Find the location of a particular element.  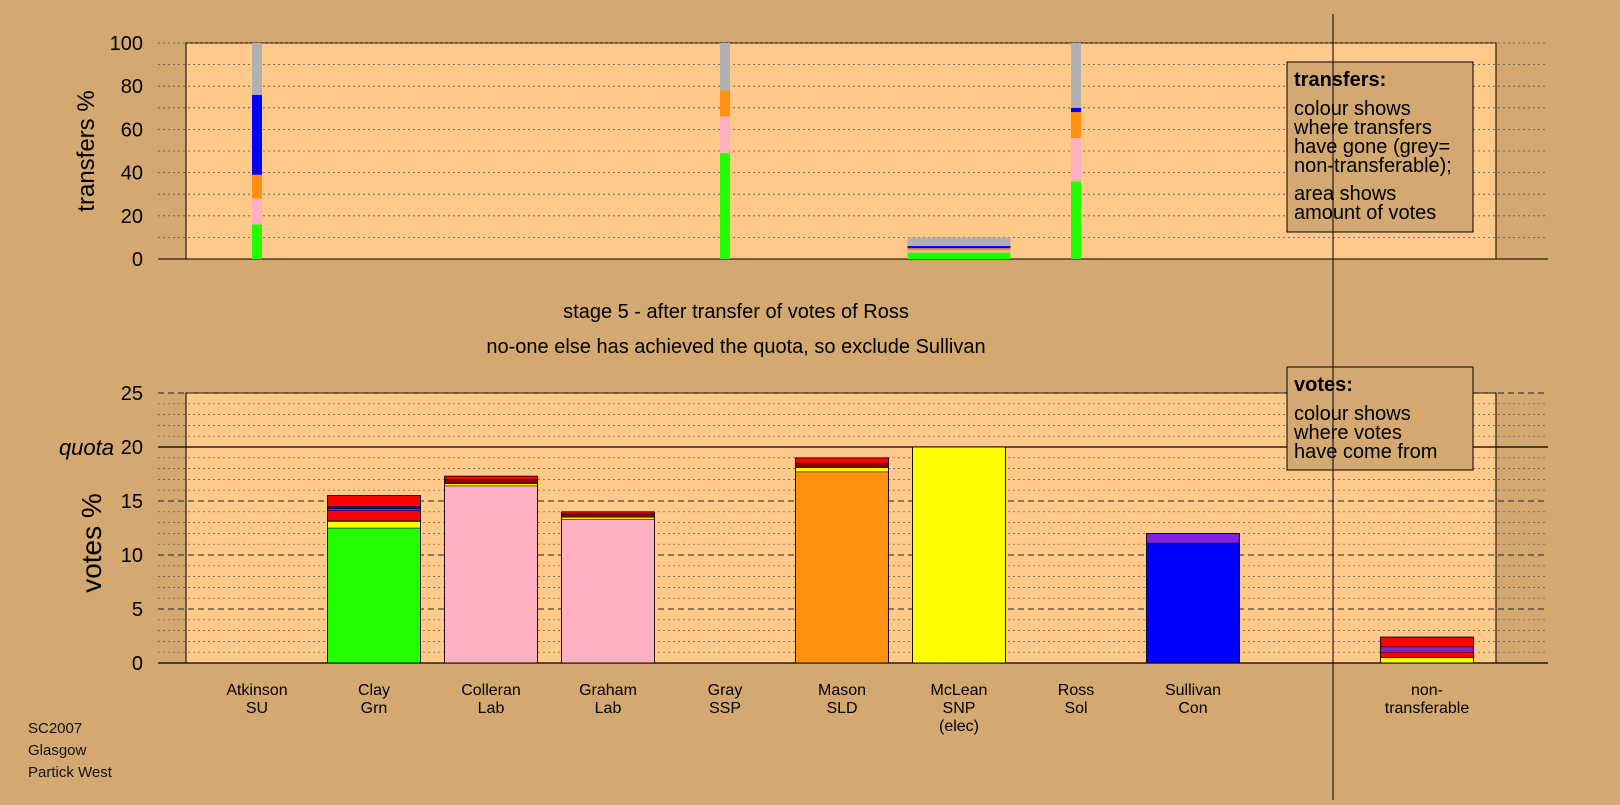

candidate-label: Atkinson is located at coordinates (256, 690).